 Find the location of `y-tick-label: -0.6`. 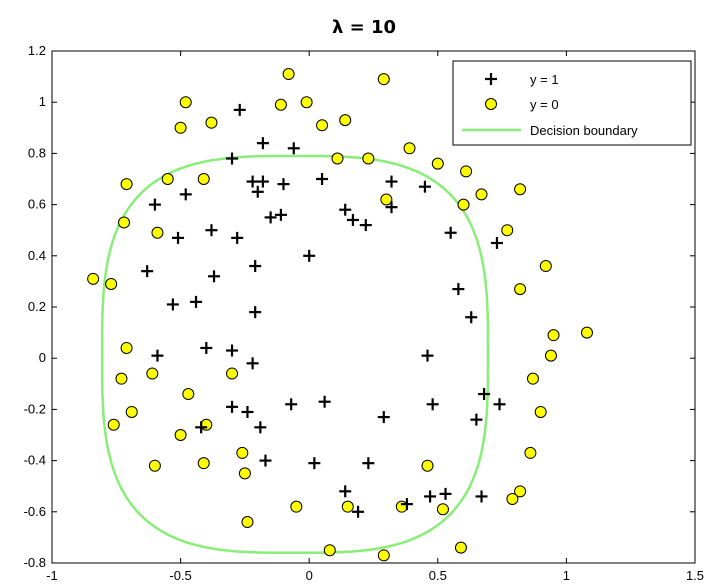

y-tick-label: -0.6 is located at coordinates (35, 511).